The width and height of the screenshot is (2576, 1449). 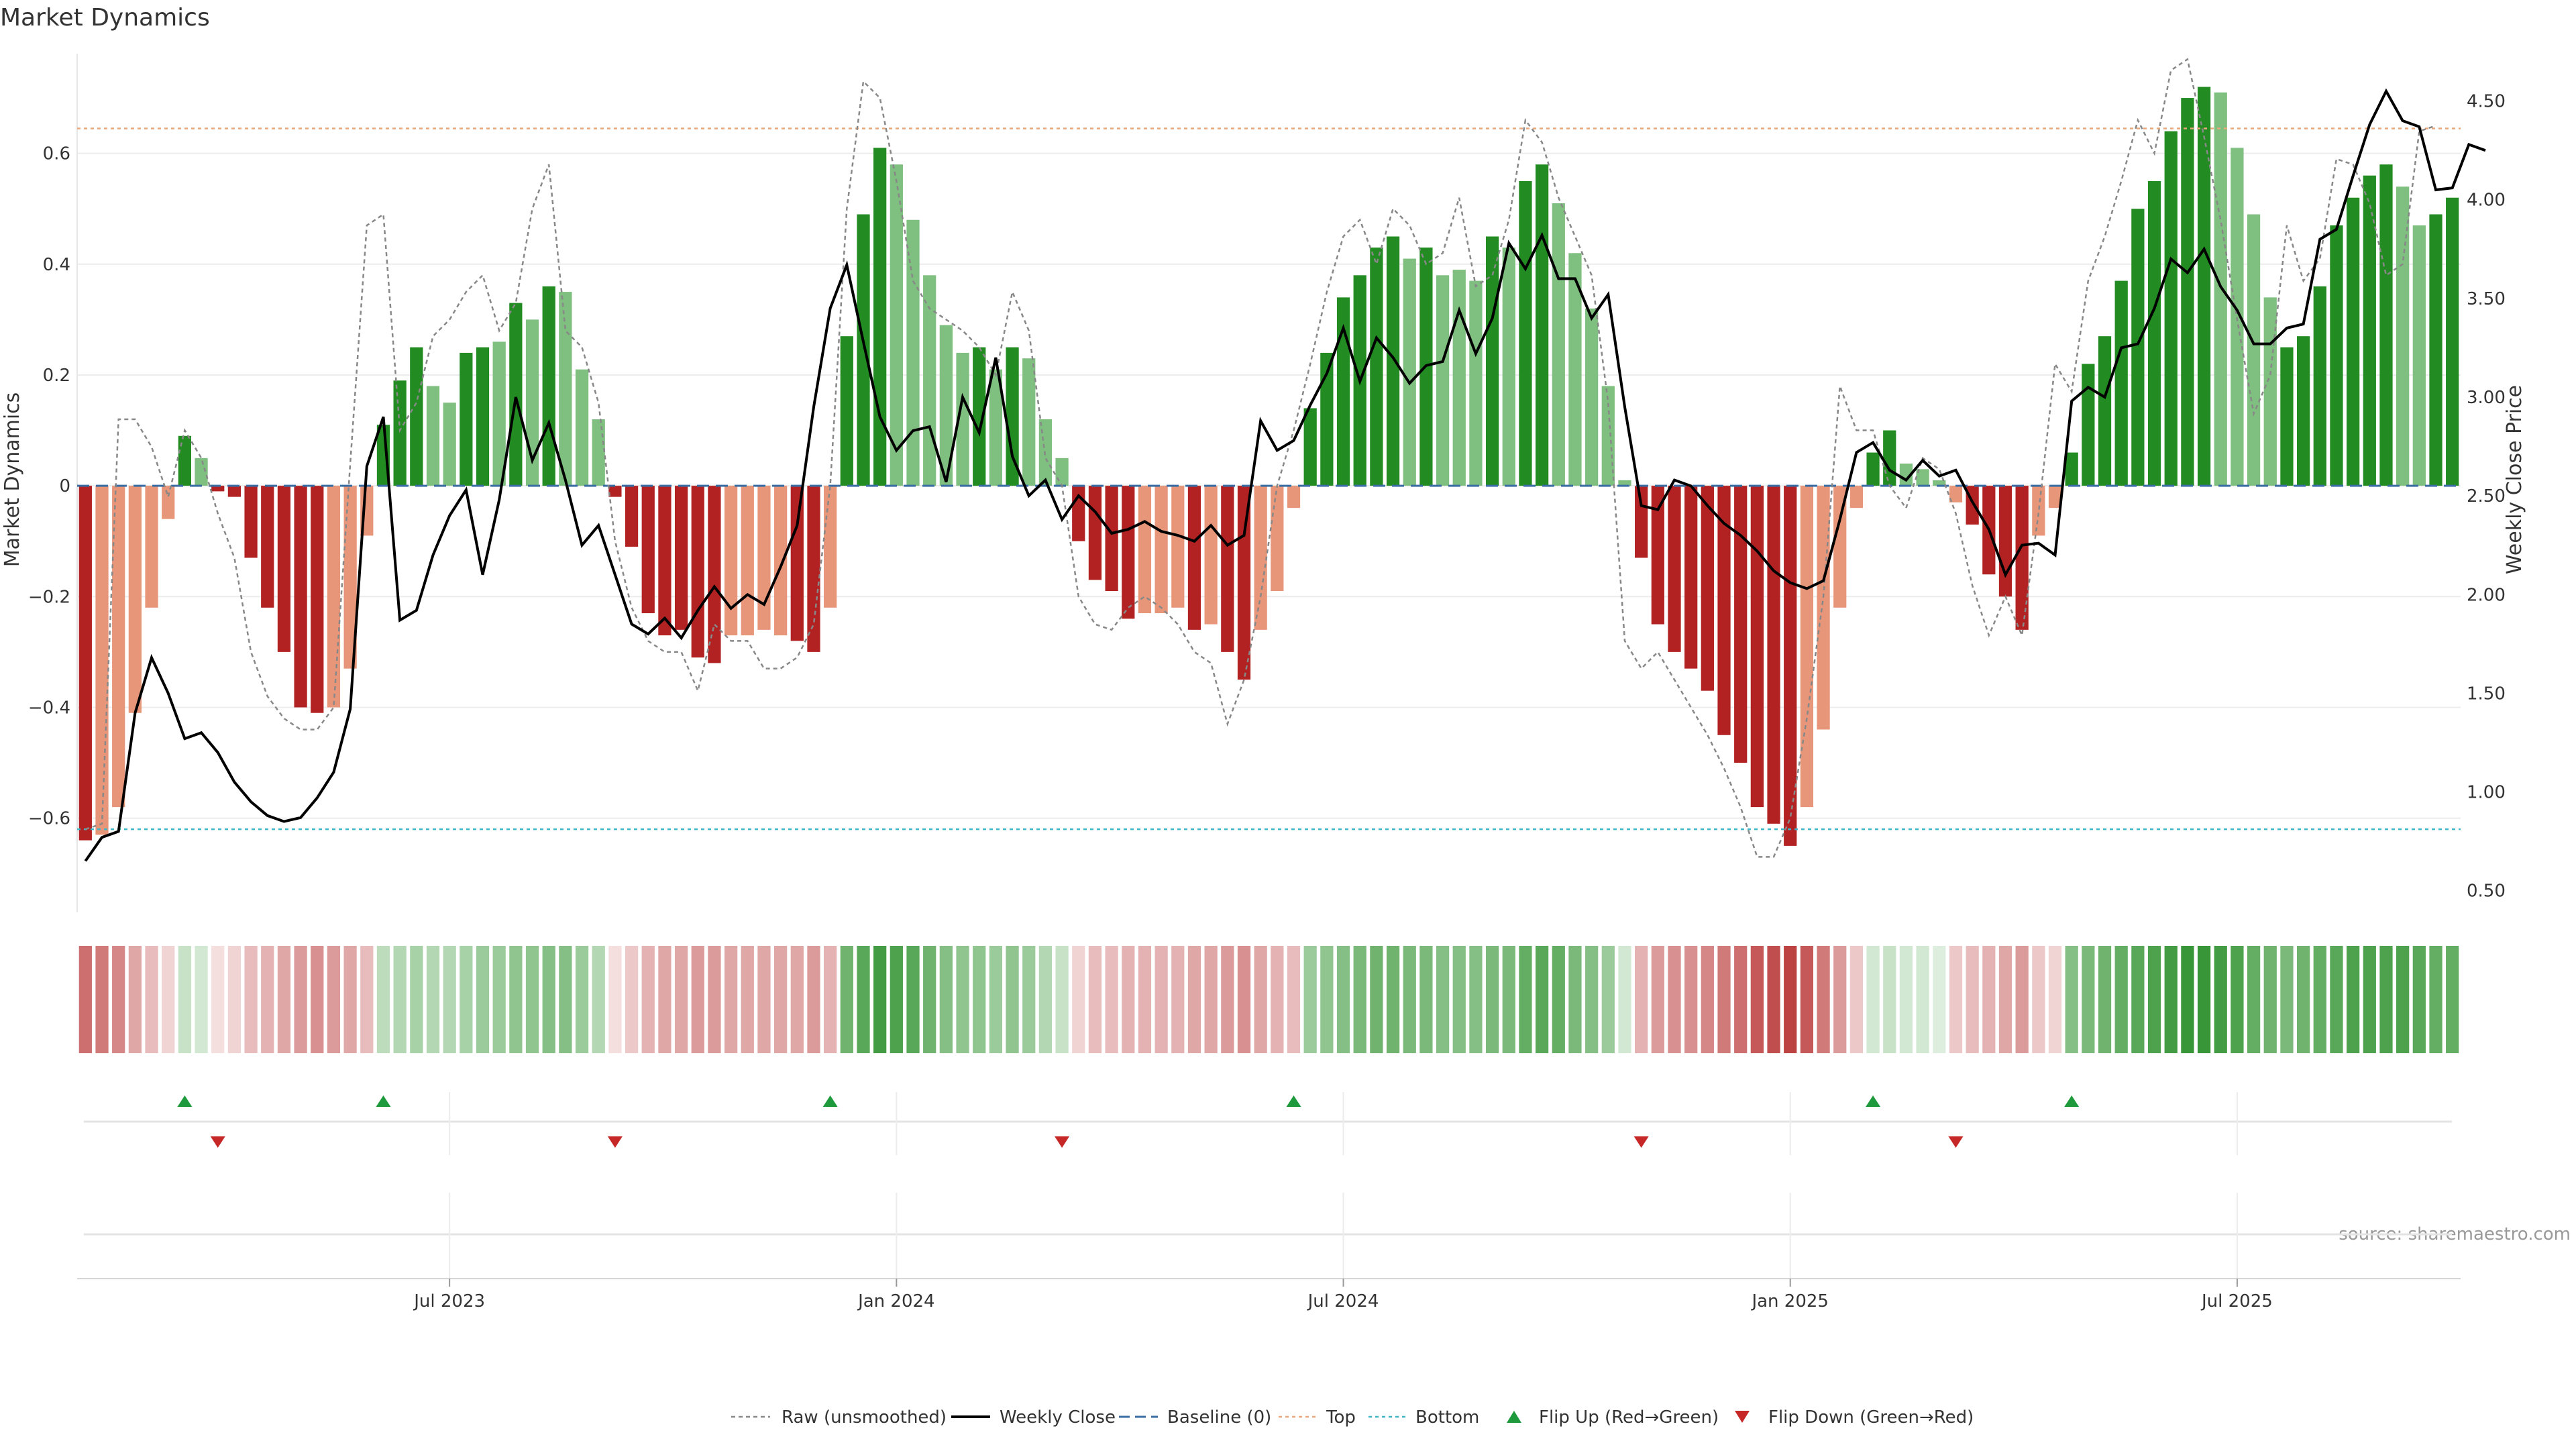 What do you see at coordinates (1641, 1142) in the screenshot?
I see `flip-down-marker` at bounding box center [1641, 1142].